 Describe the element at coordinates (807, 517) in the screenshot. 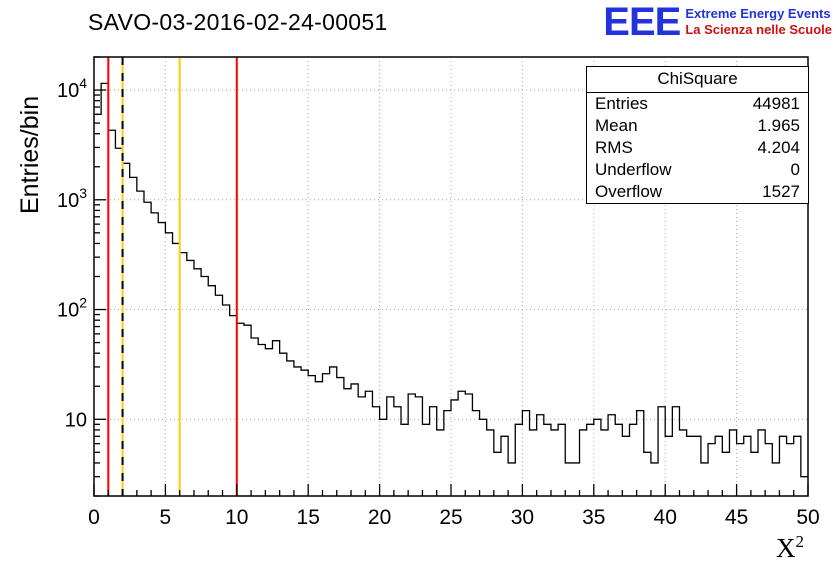

I see `svg-text: 50` at that location.